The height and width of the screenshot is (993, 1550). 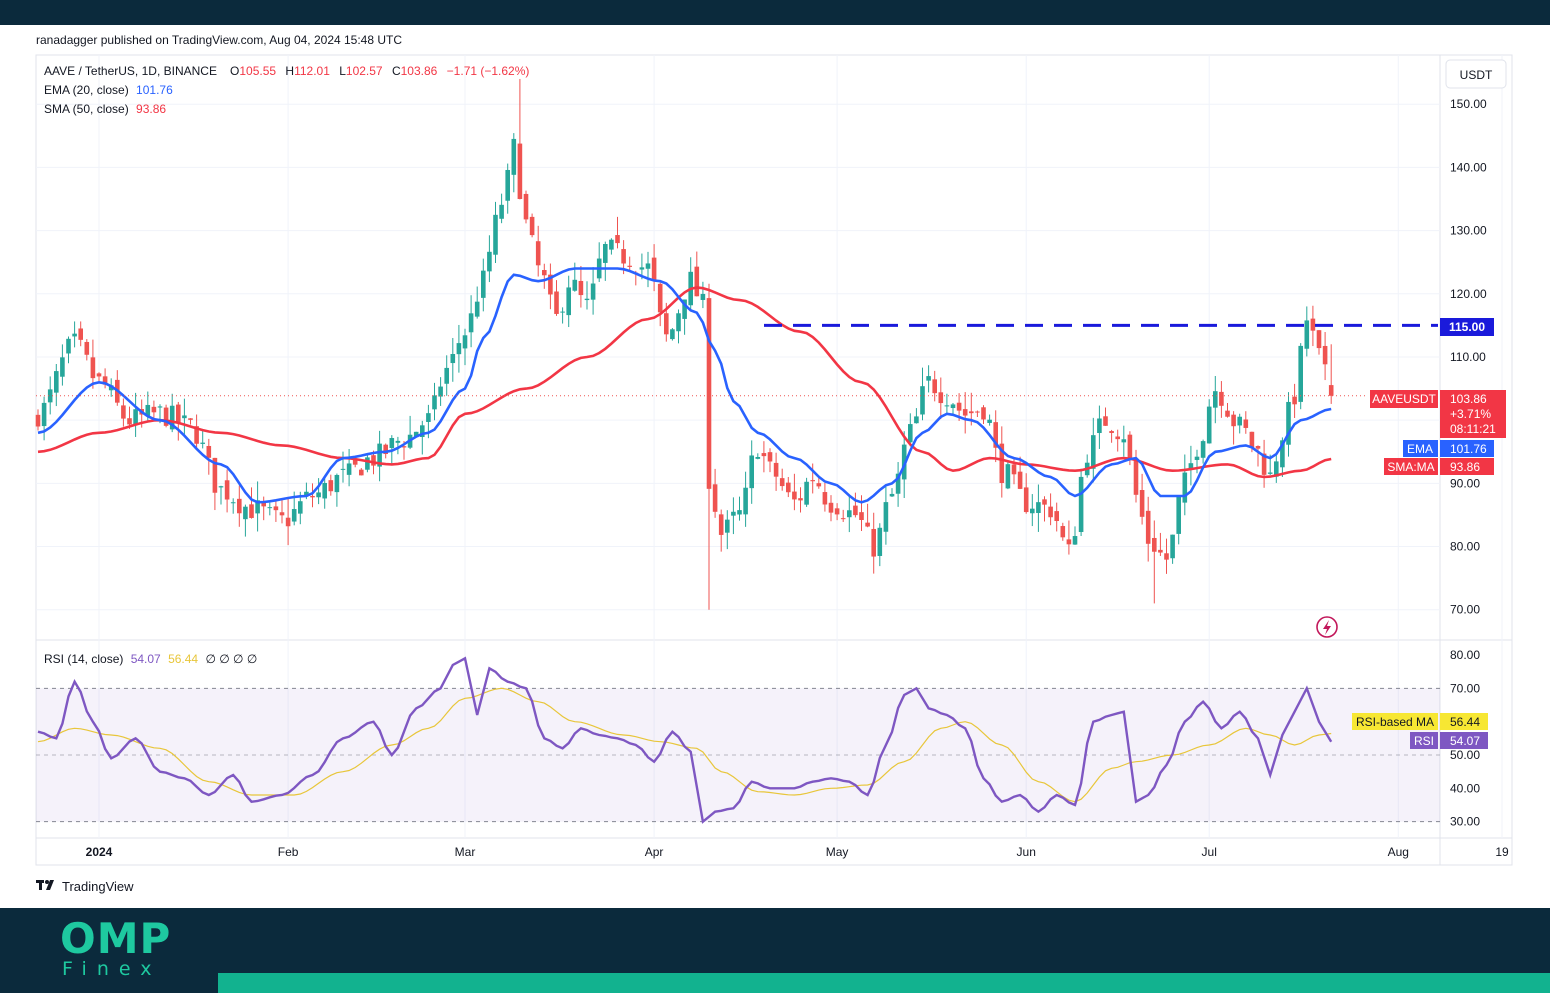 What do you see at coordinates (1420, 449) in the screenshot?
I see `ema-tag: EMA` at bounding box center [1420, 449].